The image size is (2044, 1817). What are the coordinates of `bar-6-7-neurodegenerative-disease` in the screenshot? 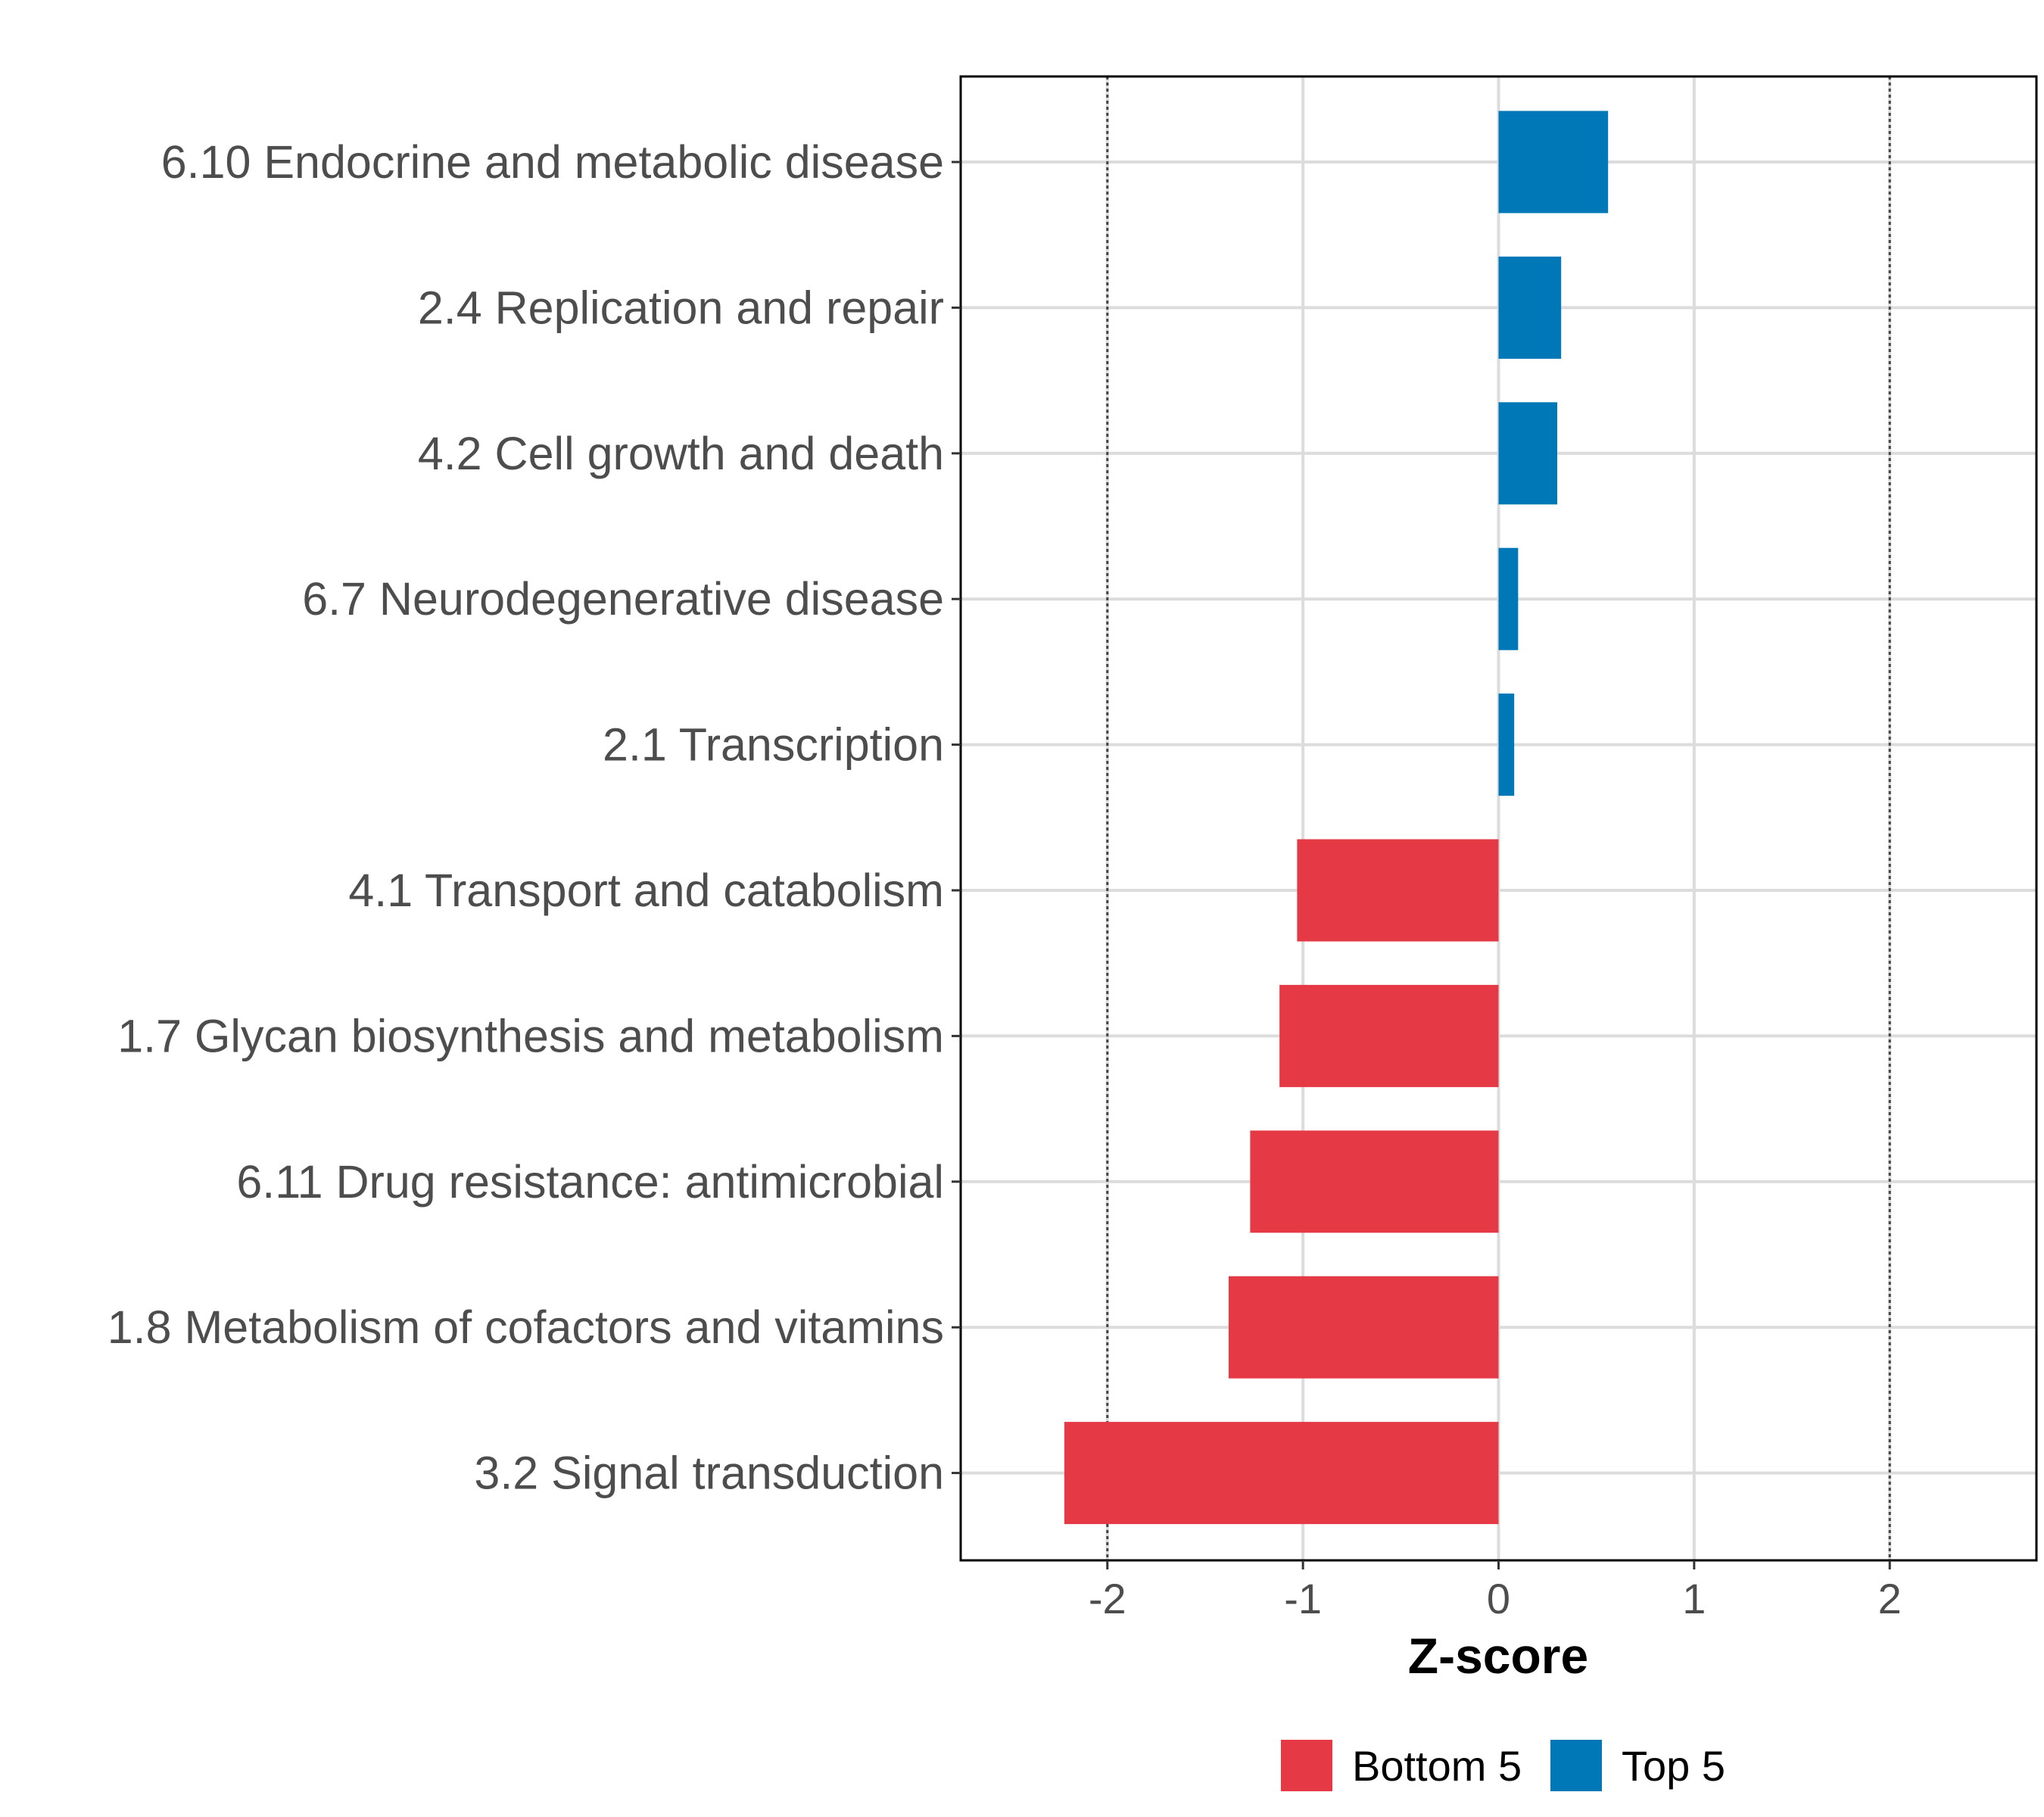 It's located at (1508, 598).